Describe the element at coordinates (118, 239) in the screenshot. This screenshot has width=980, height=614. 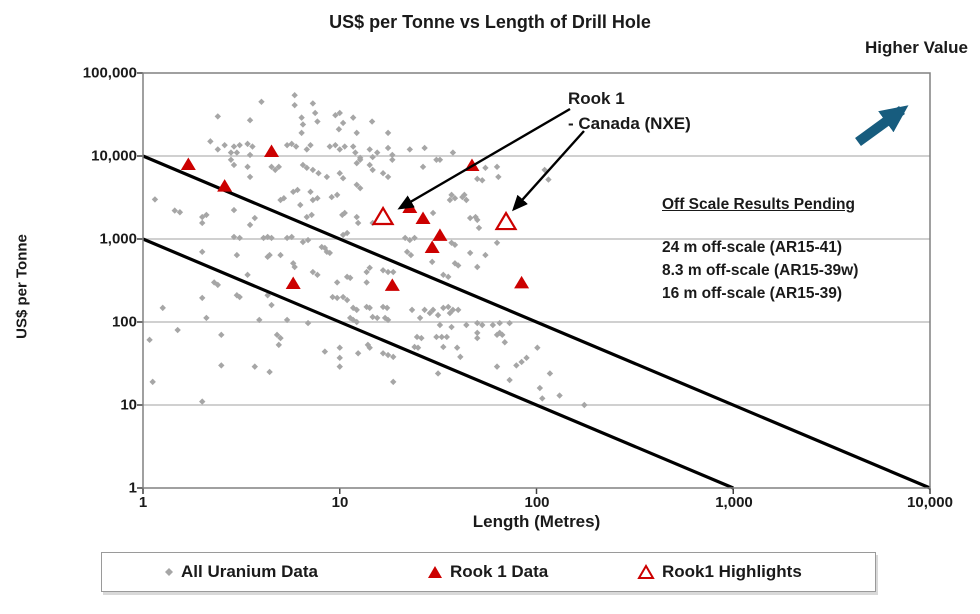
I see `y-tick-1000: 1,000` at that location.